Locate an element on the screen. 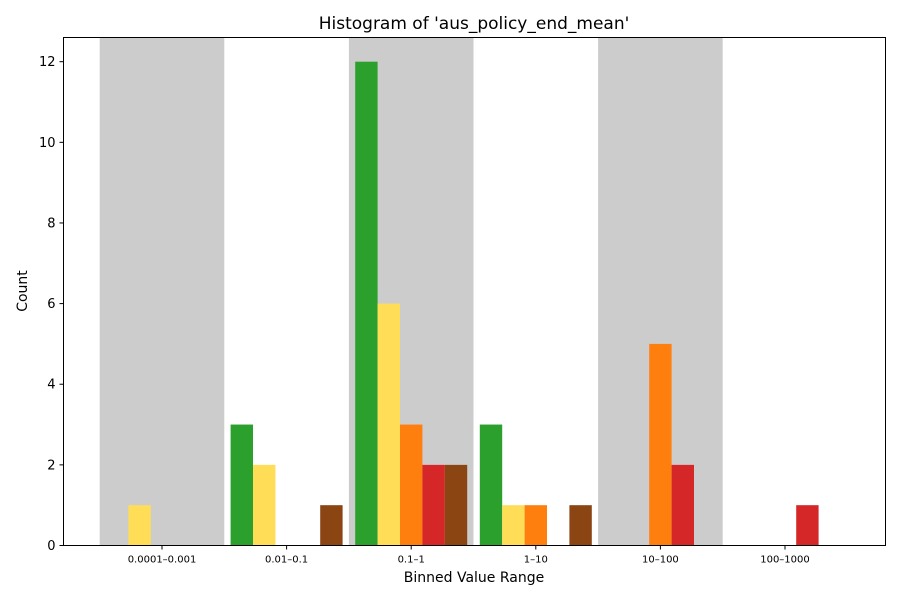 The image size is (900, 600). y-tick-label: 10 is located at coordinates (47, 143).